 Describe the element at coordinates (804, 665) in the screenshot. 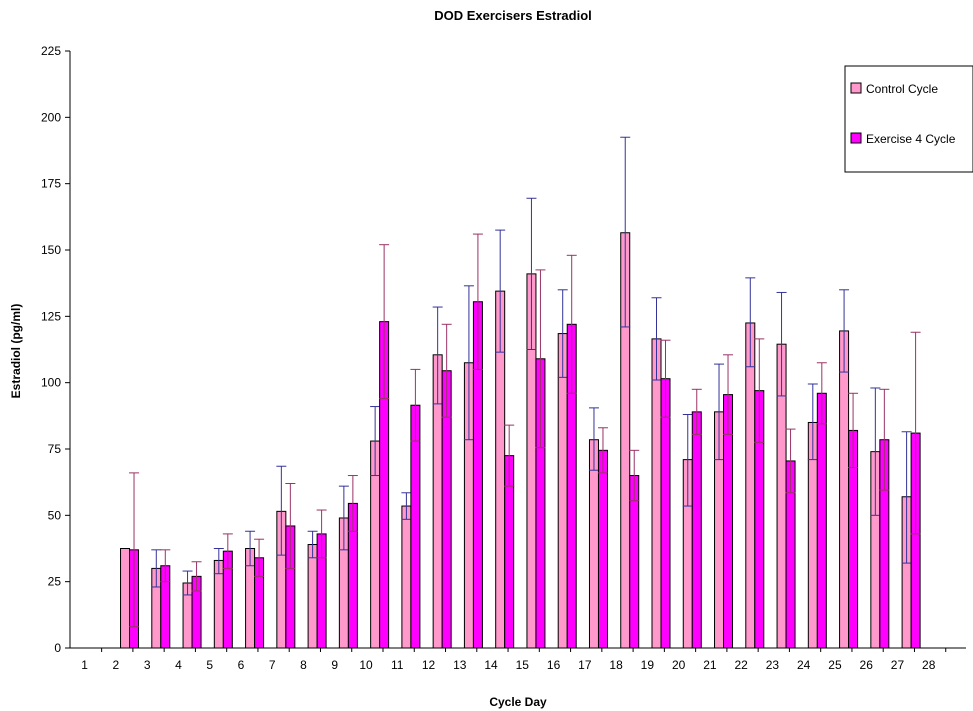

I see `x-tick-label: 24` at that location.